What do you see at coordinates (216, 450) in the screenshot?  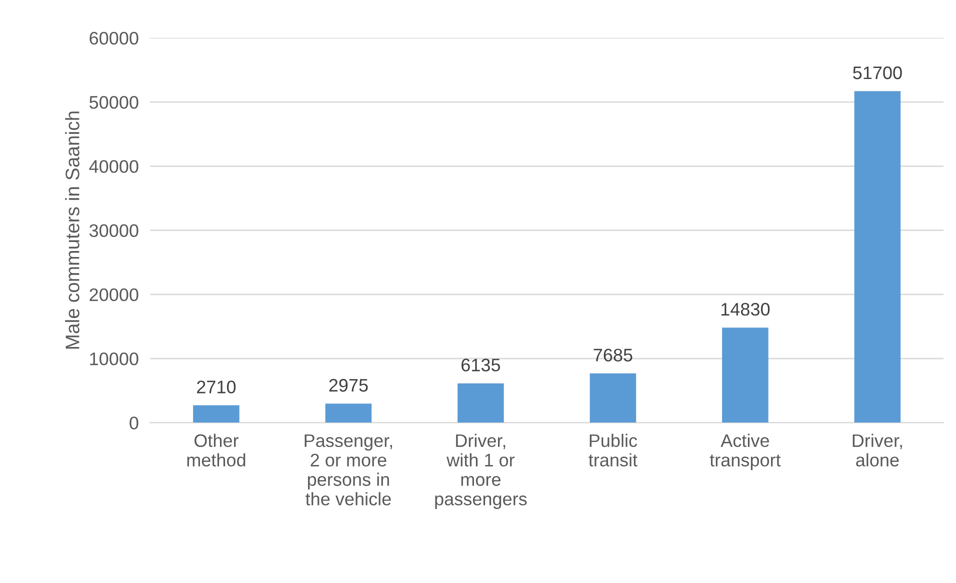 I see `x-tick-label: Other method` at bounding box center [216, 450].